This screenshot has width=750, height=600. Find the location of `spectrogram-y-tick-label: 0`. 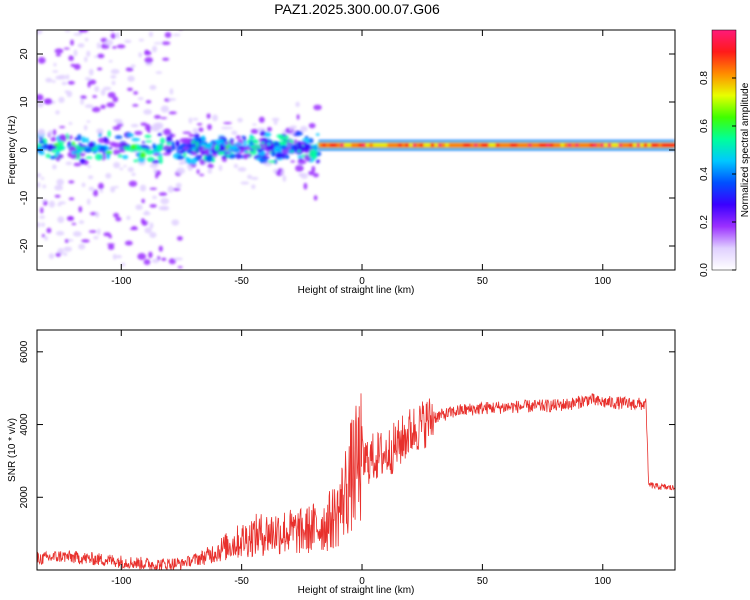

spectrogram-y-tick-label: 0 is located at coordinates (24, 150).